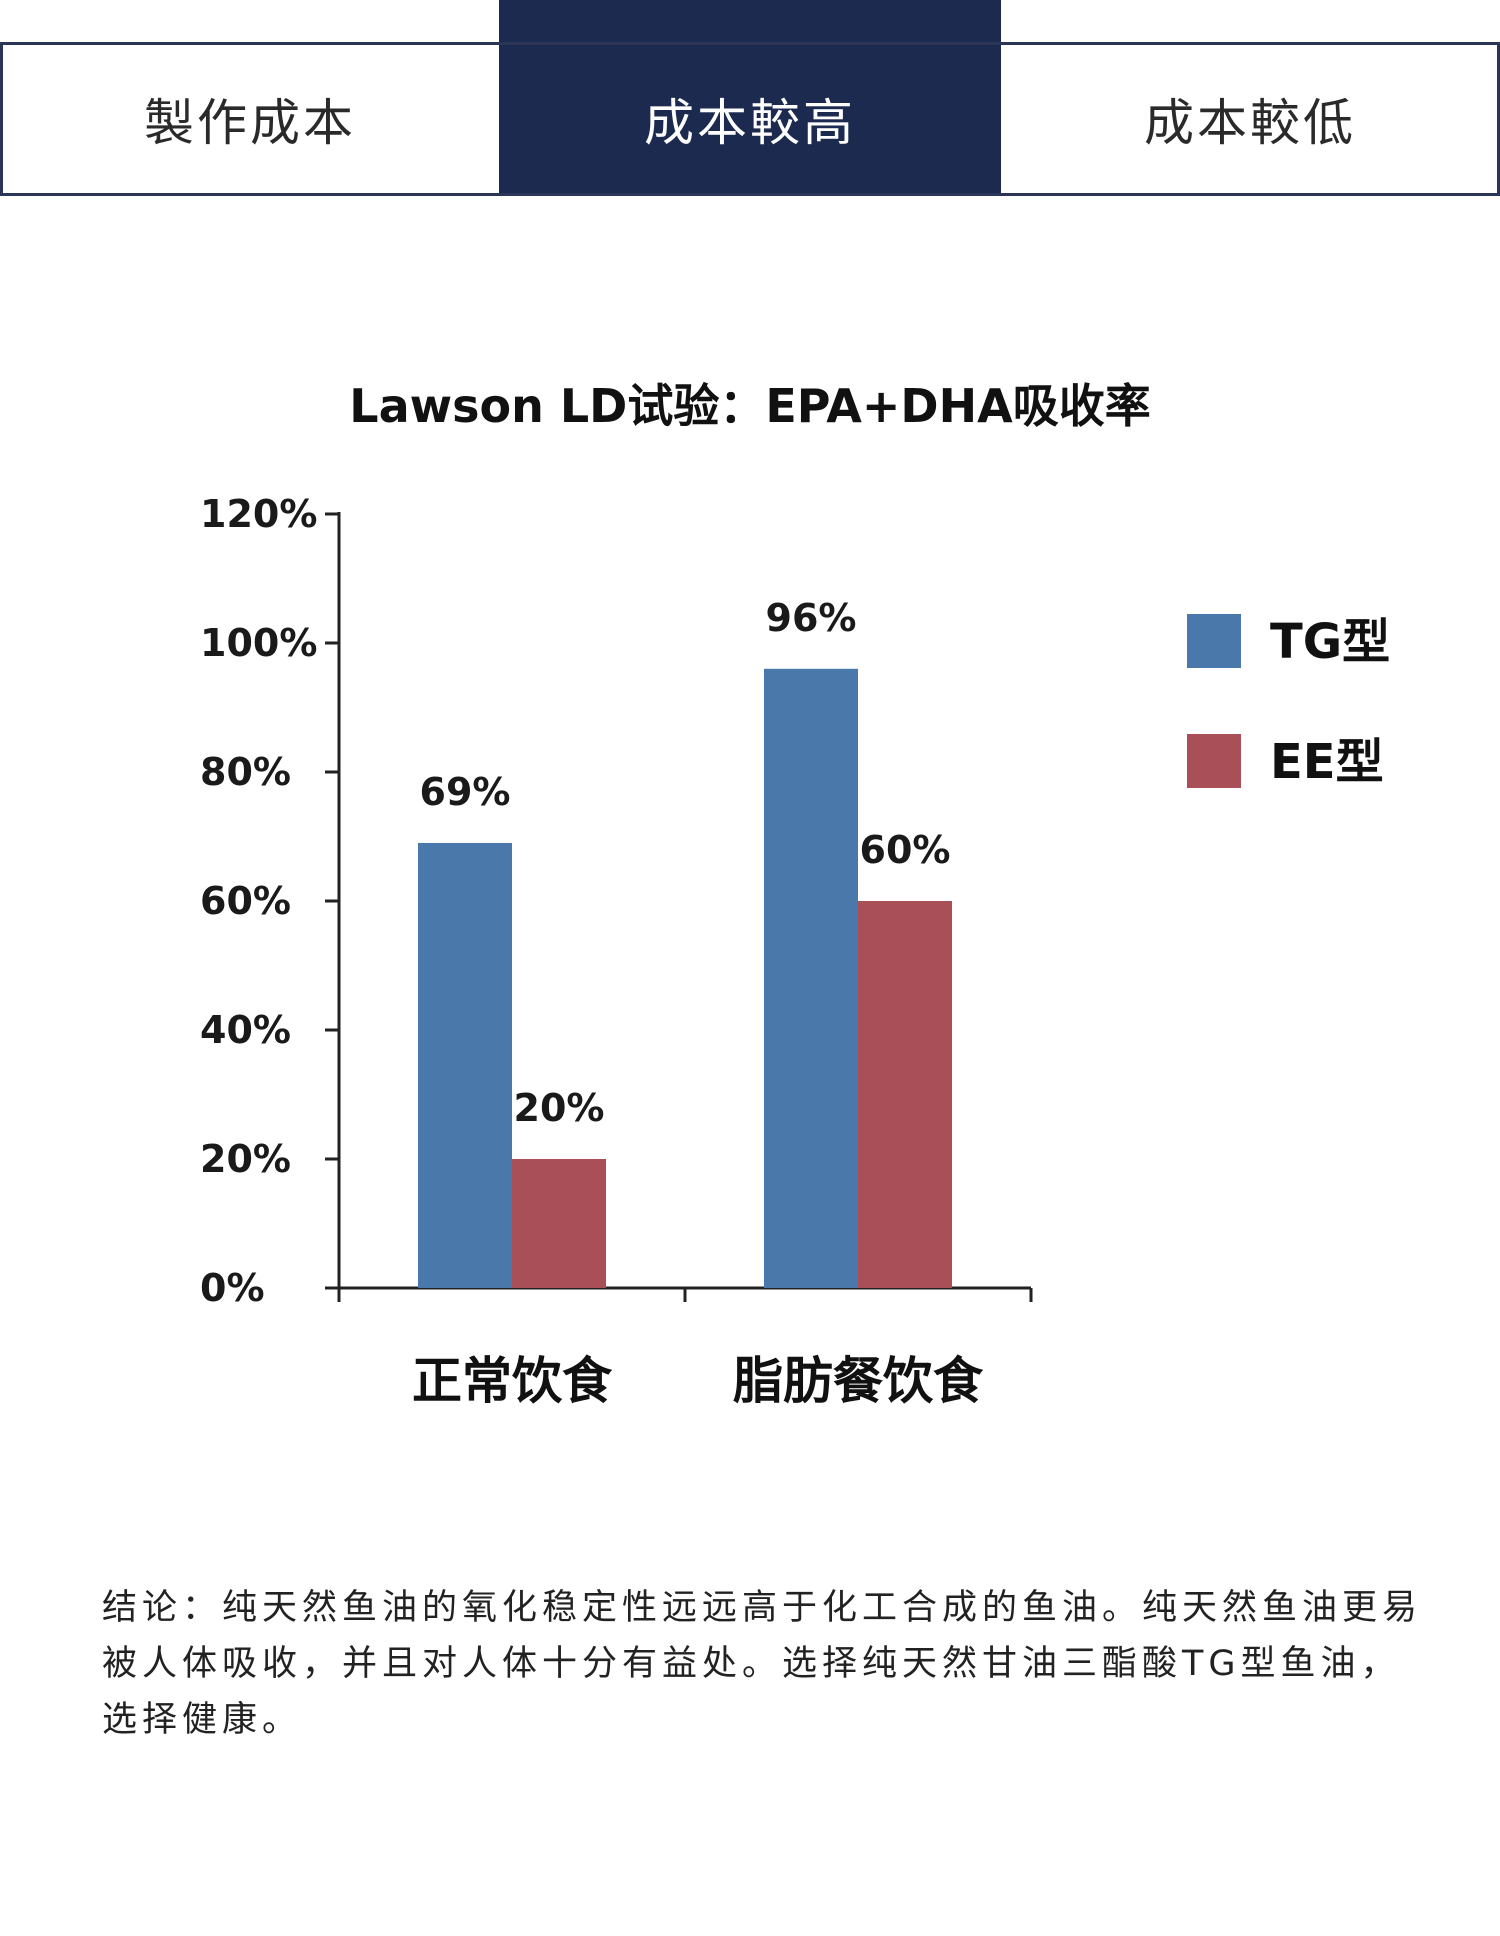  I want to click on cost-row-header: 製作成本, so click(250, 123).